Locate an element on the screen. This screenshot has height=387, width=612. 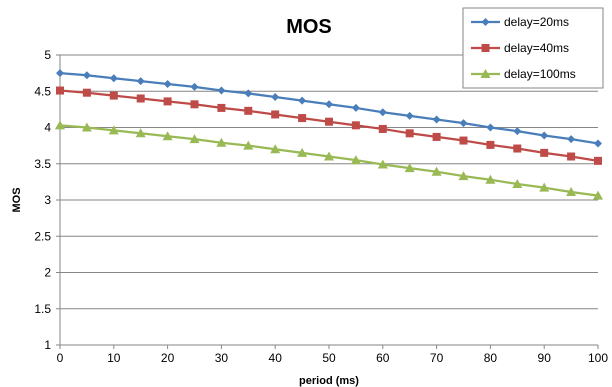
legend-item: delay=100ms is located at coordinates (523, 74).